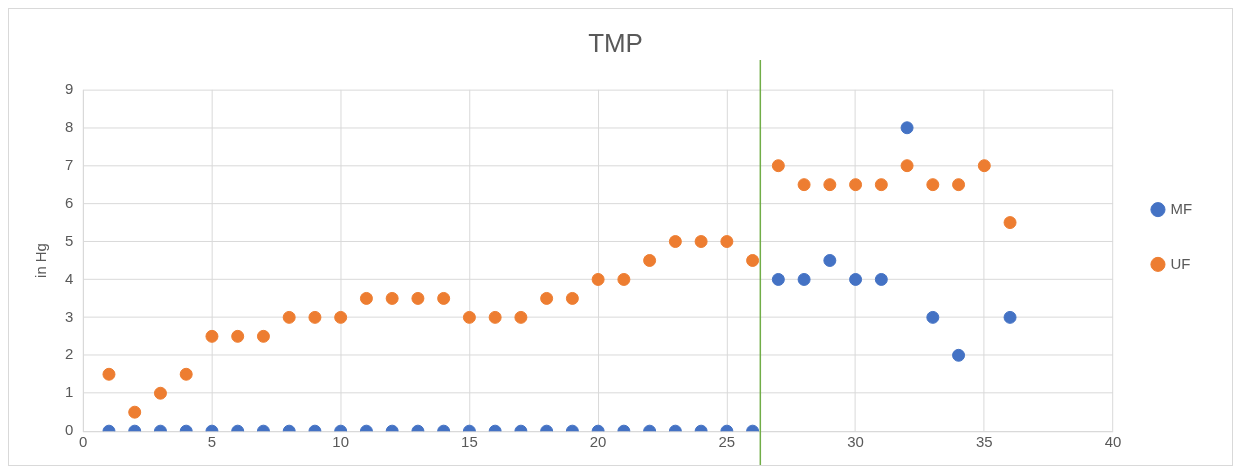  I want to click on y-tick-label: 1, so click(69, 392).